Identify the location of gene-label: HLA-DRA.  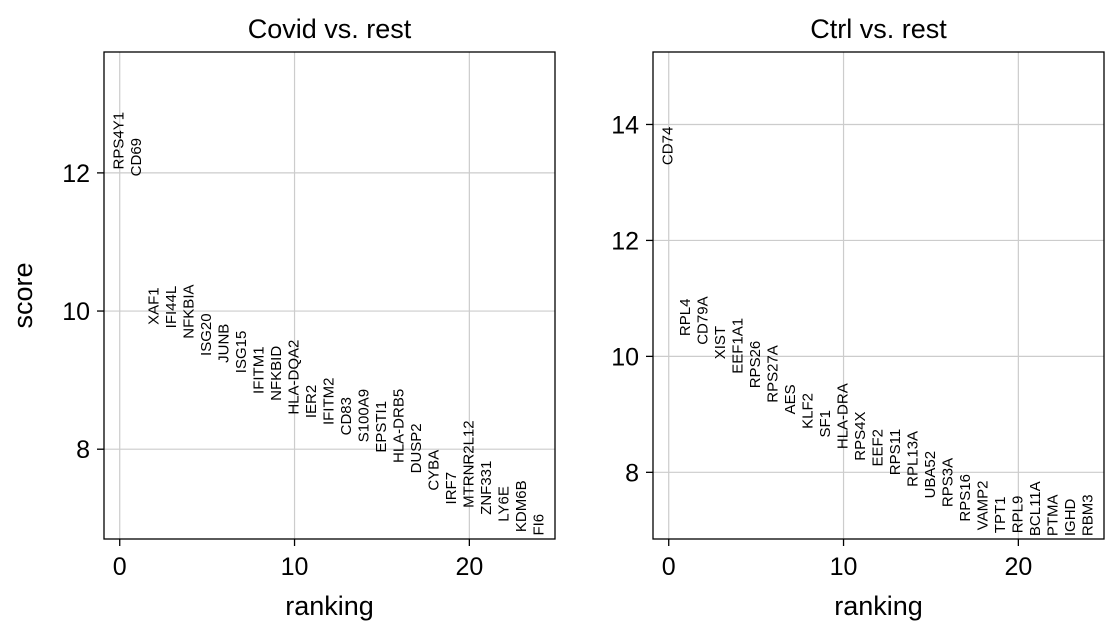
(843, 416).